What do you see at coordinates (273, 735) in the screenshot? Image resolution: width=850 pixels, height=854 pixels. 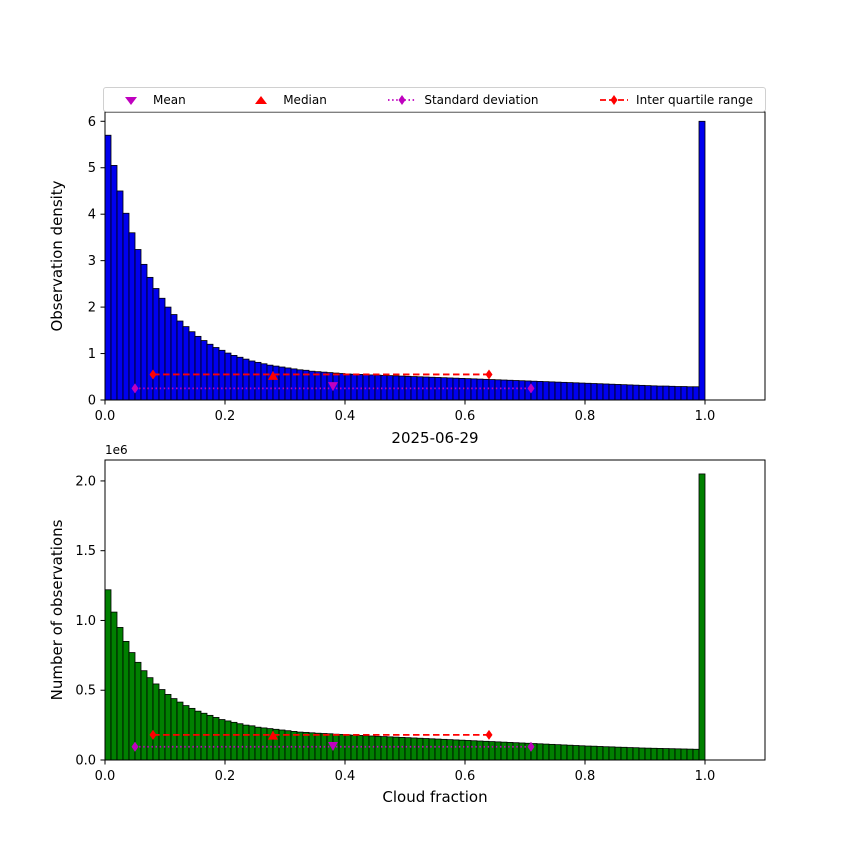 I see `median-marker` at bounding box center [273, 735].